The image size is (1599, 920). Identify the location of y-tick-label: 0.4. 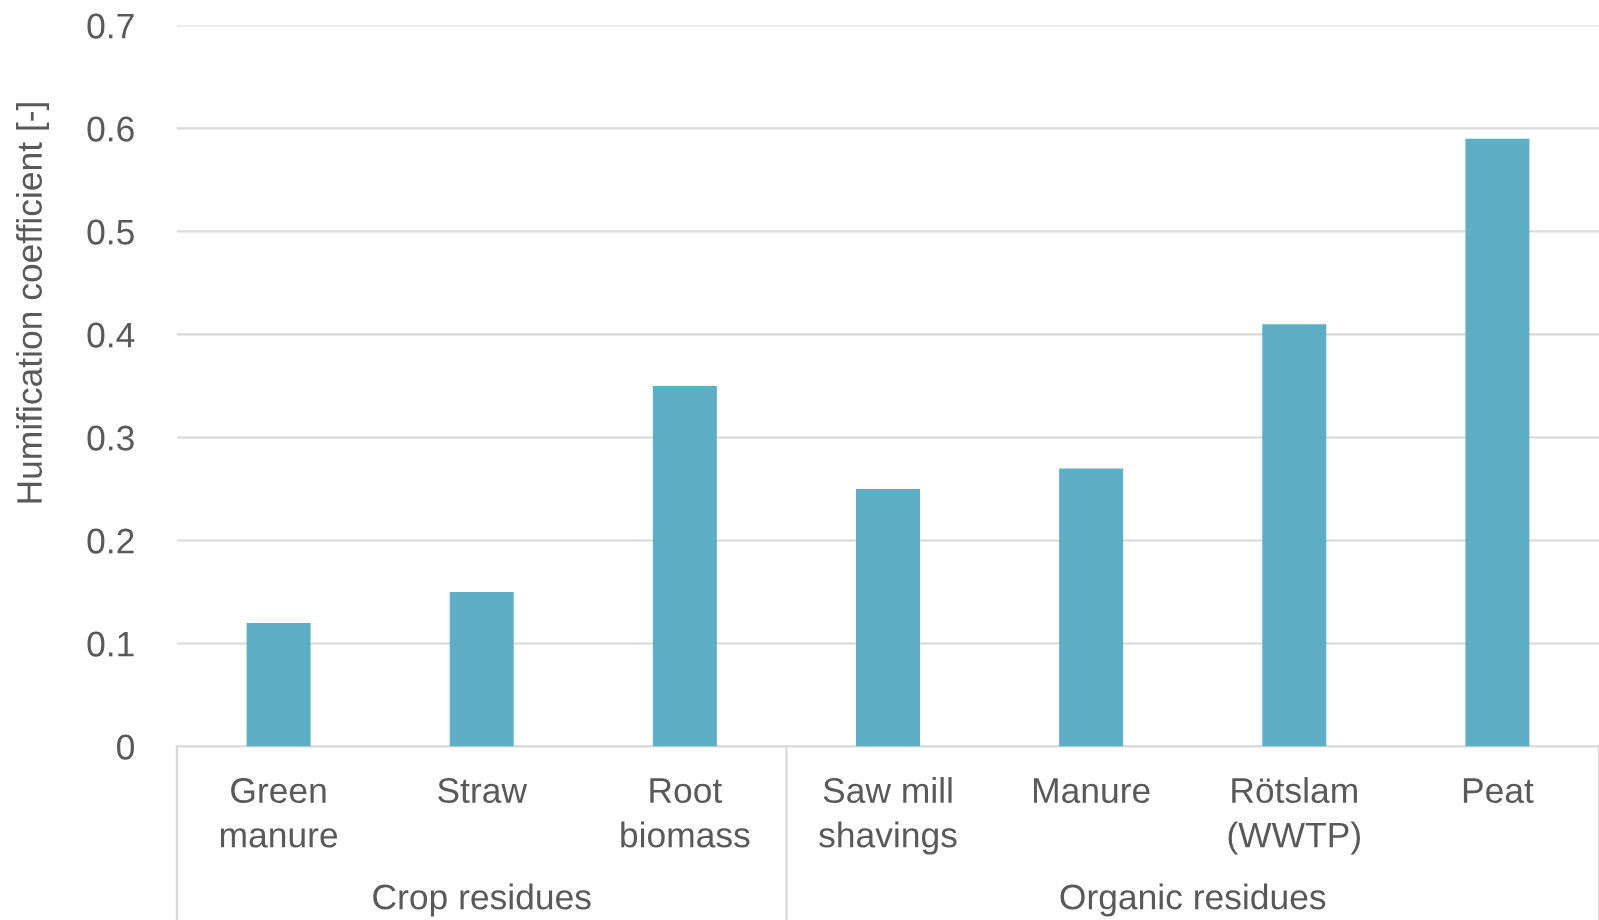
(111, 335).